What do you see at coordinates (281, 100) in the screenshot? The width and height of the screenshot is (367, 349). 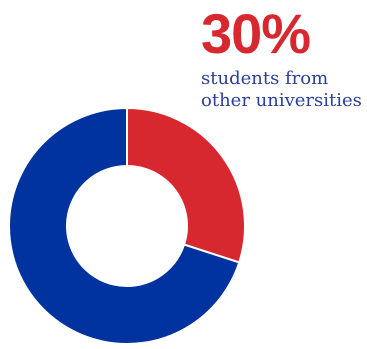 I see `stat-caption-line-2: other universities` at bounding box center [281, 100].